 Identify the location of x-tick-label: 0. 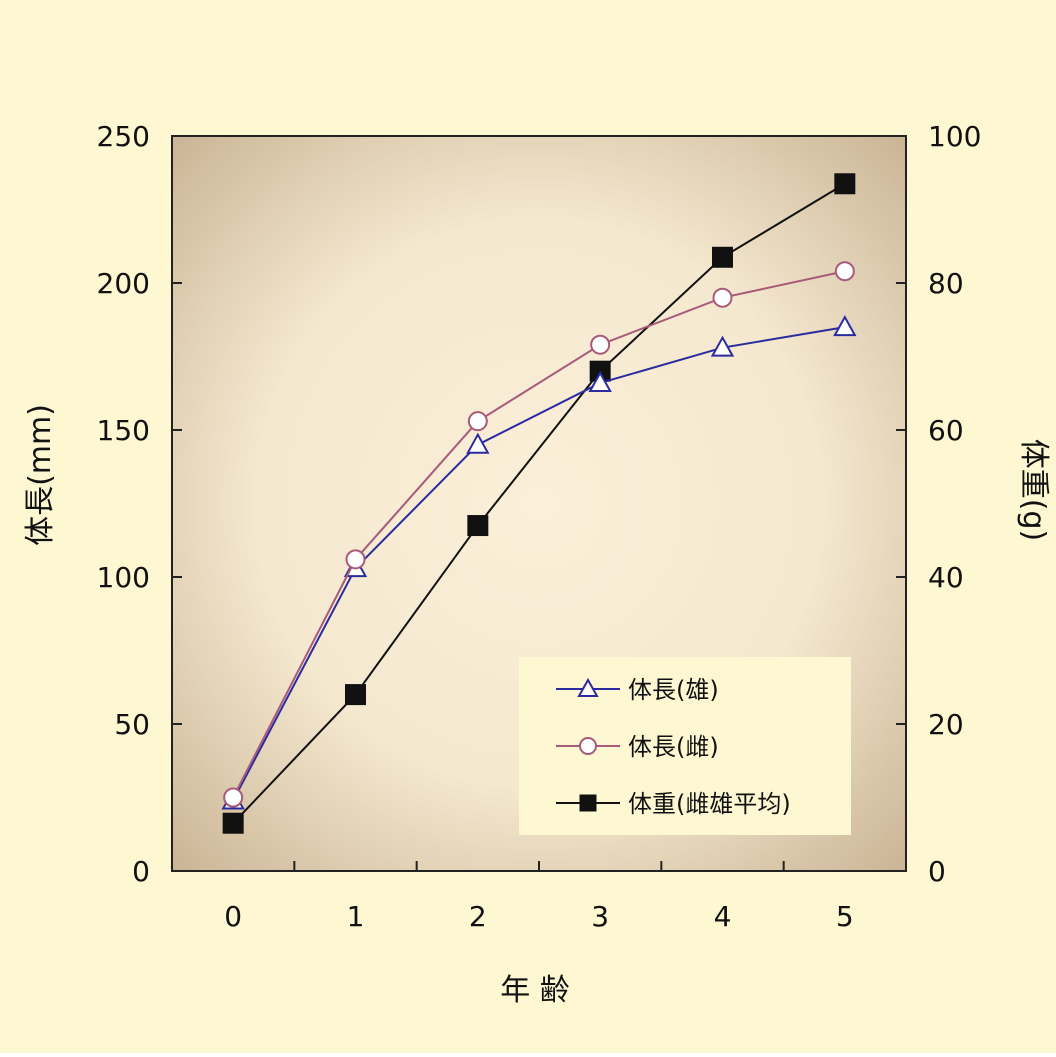
(233, 916).